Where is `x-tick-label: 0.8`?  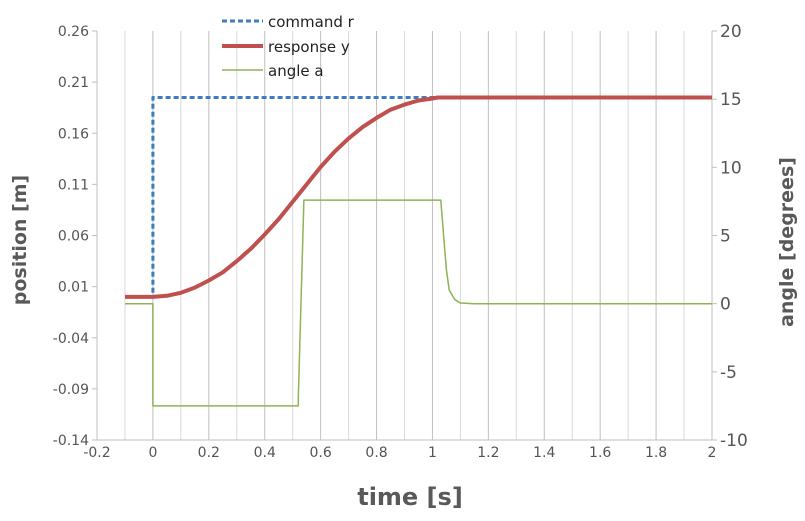
x-tick-label: 0.8 is located at coordinates (376, 453).